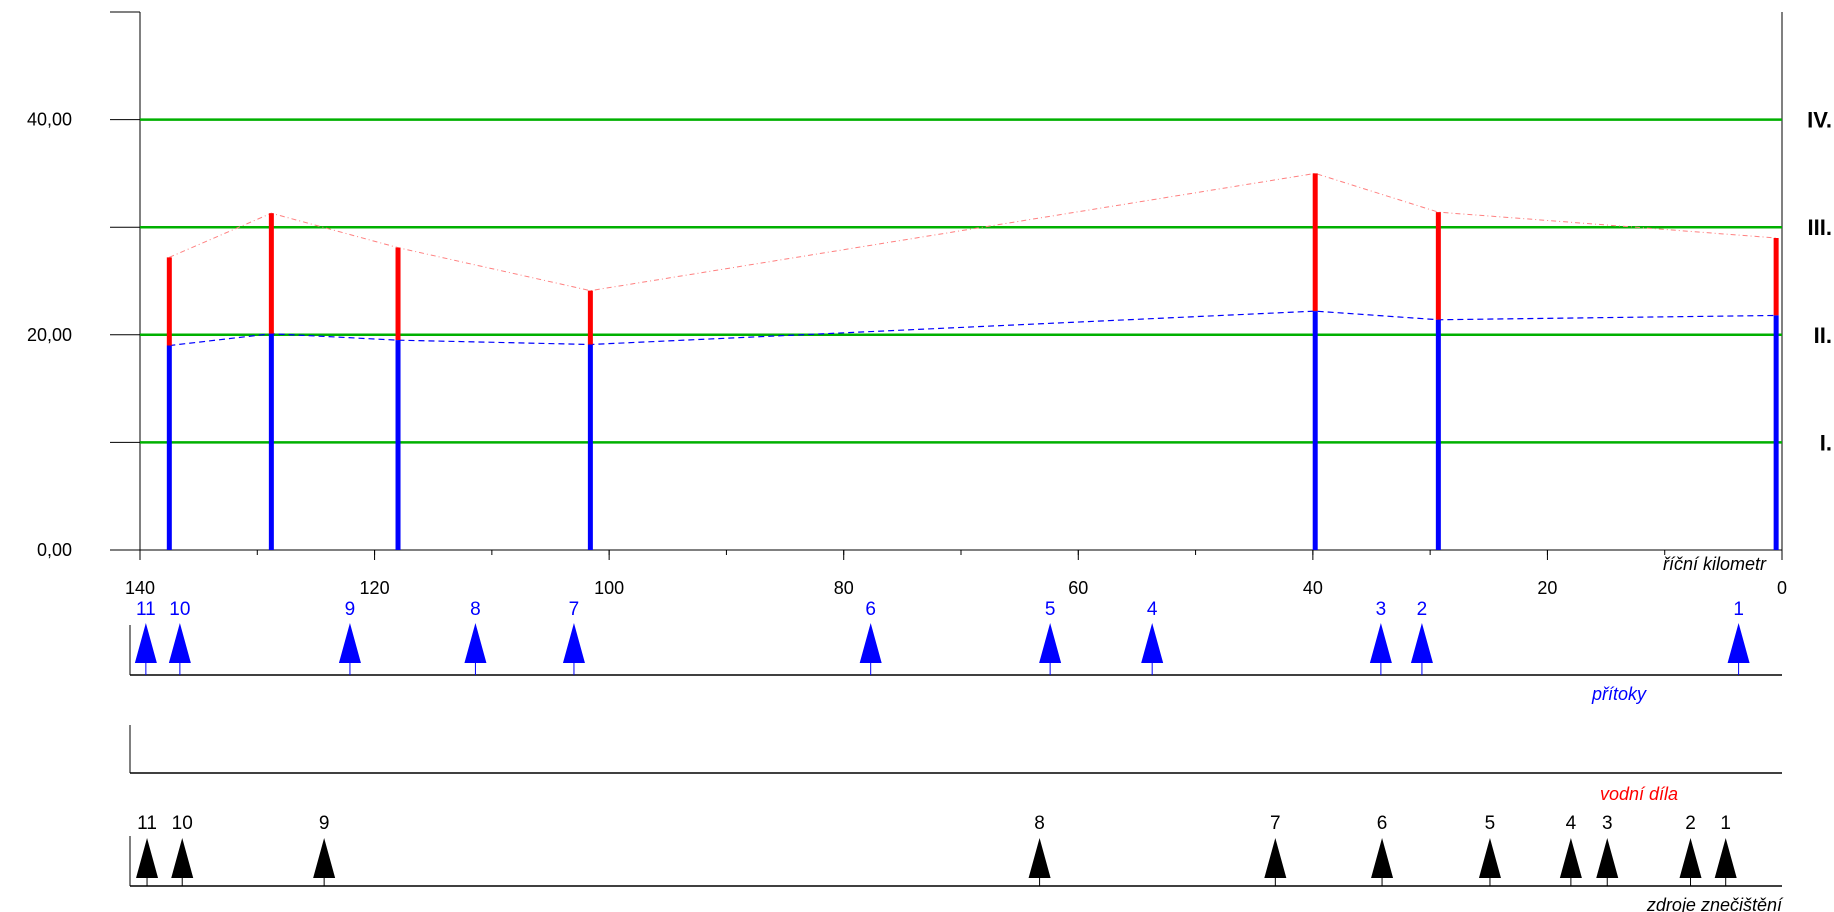 This screenshot has height=912, width=1834. What do you see at coordinates (609, 588) in the screenshot?
I see `x-tick-label: 100` at bounding box center [609, 588].